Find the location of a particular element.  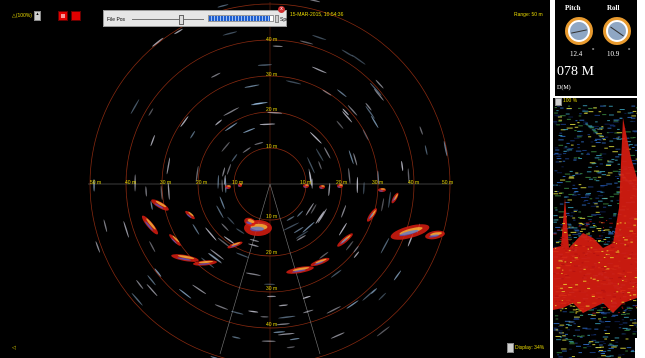

stop-button is located at coordinates (76, 16).